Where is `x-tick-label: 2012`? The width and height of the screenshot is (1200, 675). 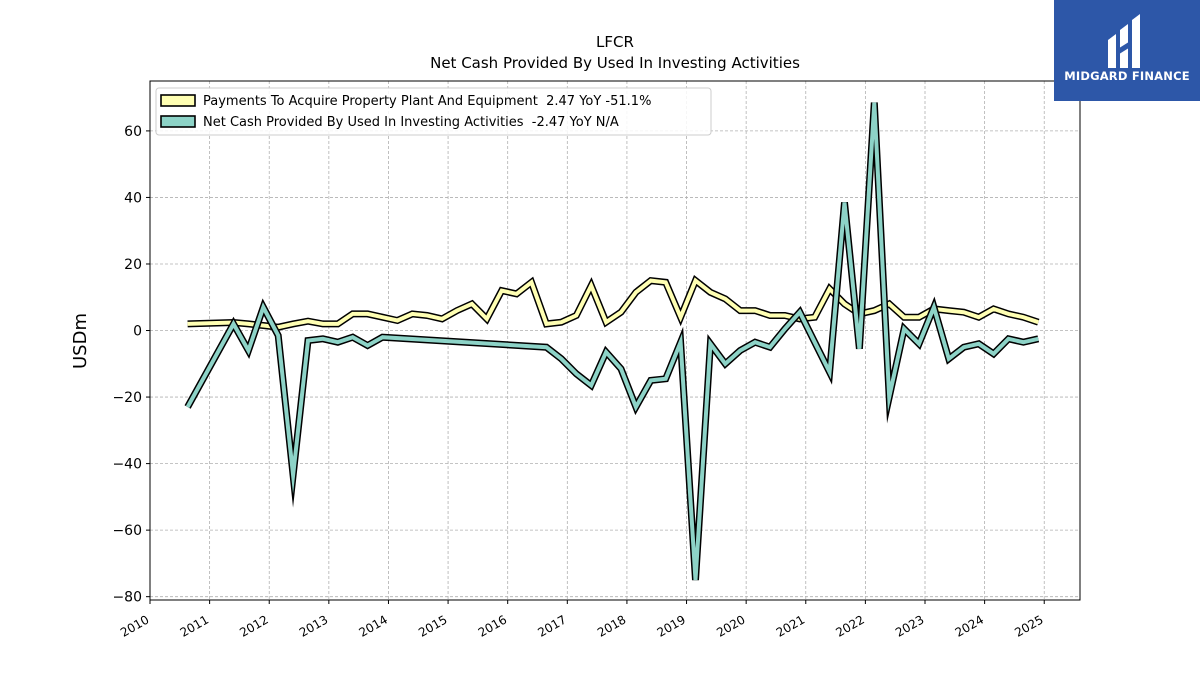
x-tick-label: 2012 is located at coordinates (253, 625).